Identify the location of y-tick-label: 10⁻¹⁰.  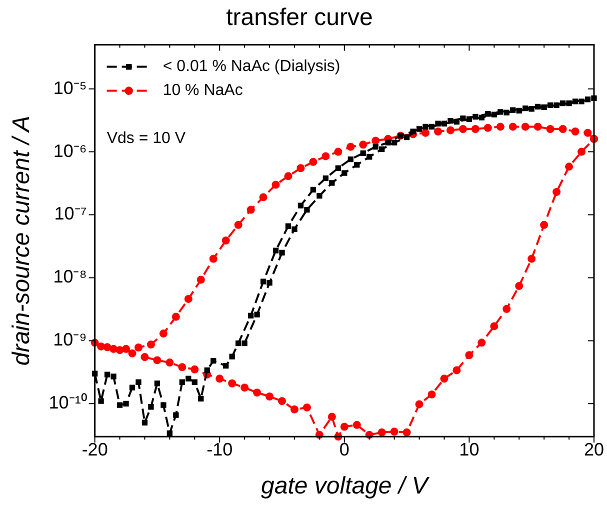
(67, 402).